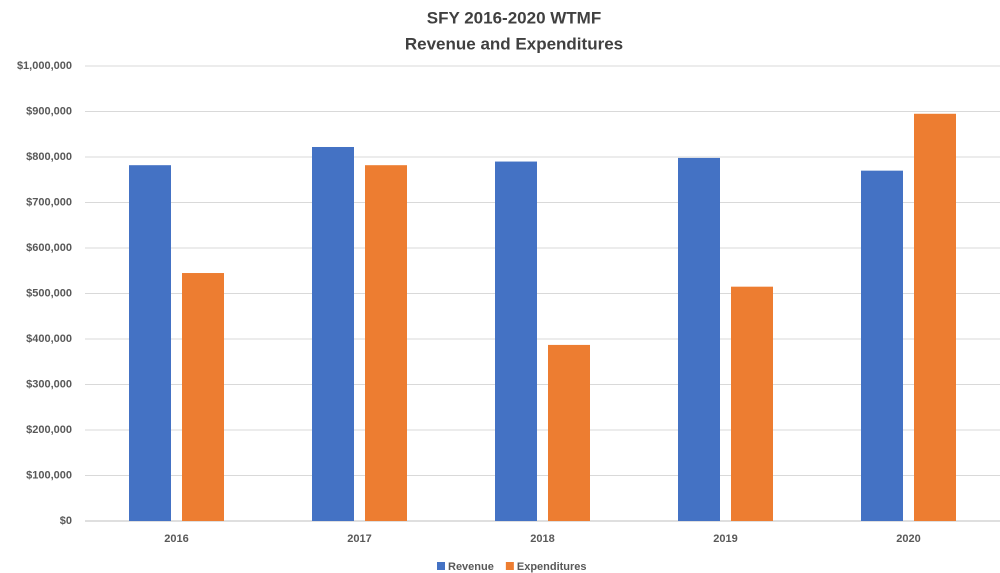 Image resolution: width=1000 pixels, height=573 pixels. What do you see at coordinates (49, 157) in the screenshot?
I see `y-tick-label: $800,000` at bounding box center [49, 157].